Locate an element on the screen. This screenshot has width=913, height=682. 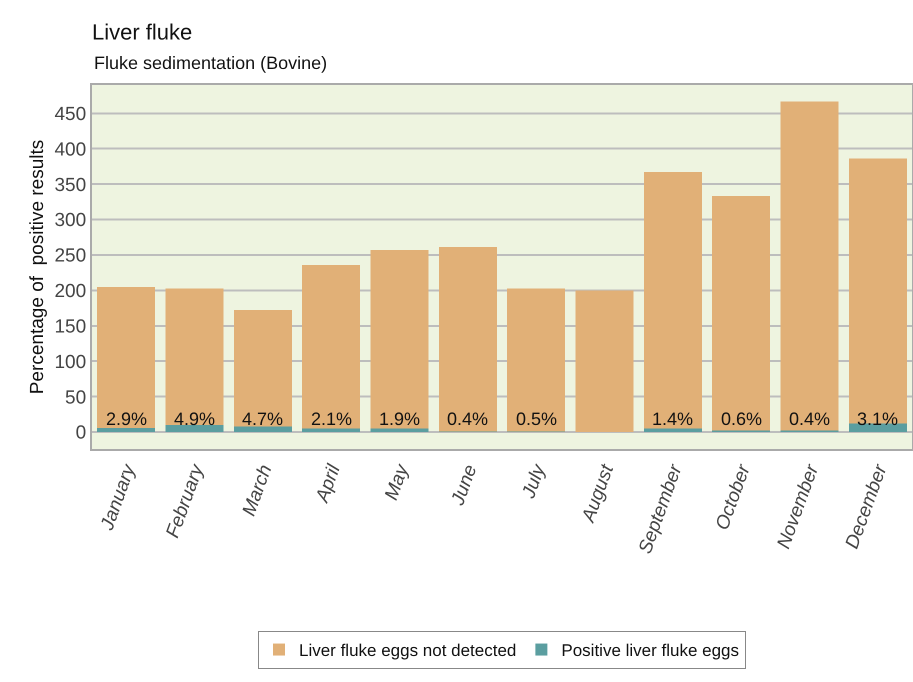
y-tick-label: 0 is located at coordinates (81, 433).